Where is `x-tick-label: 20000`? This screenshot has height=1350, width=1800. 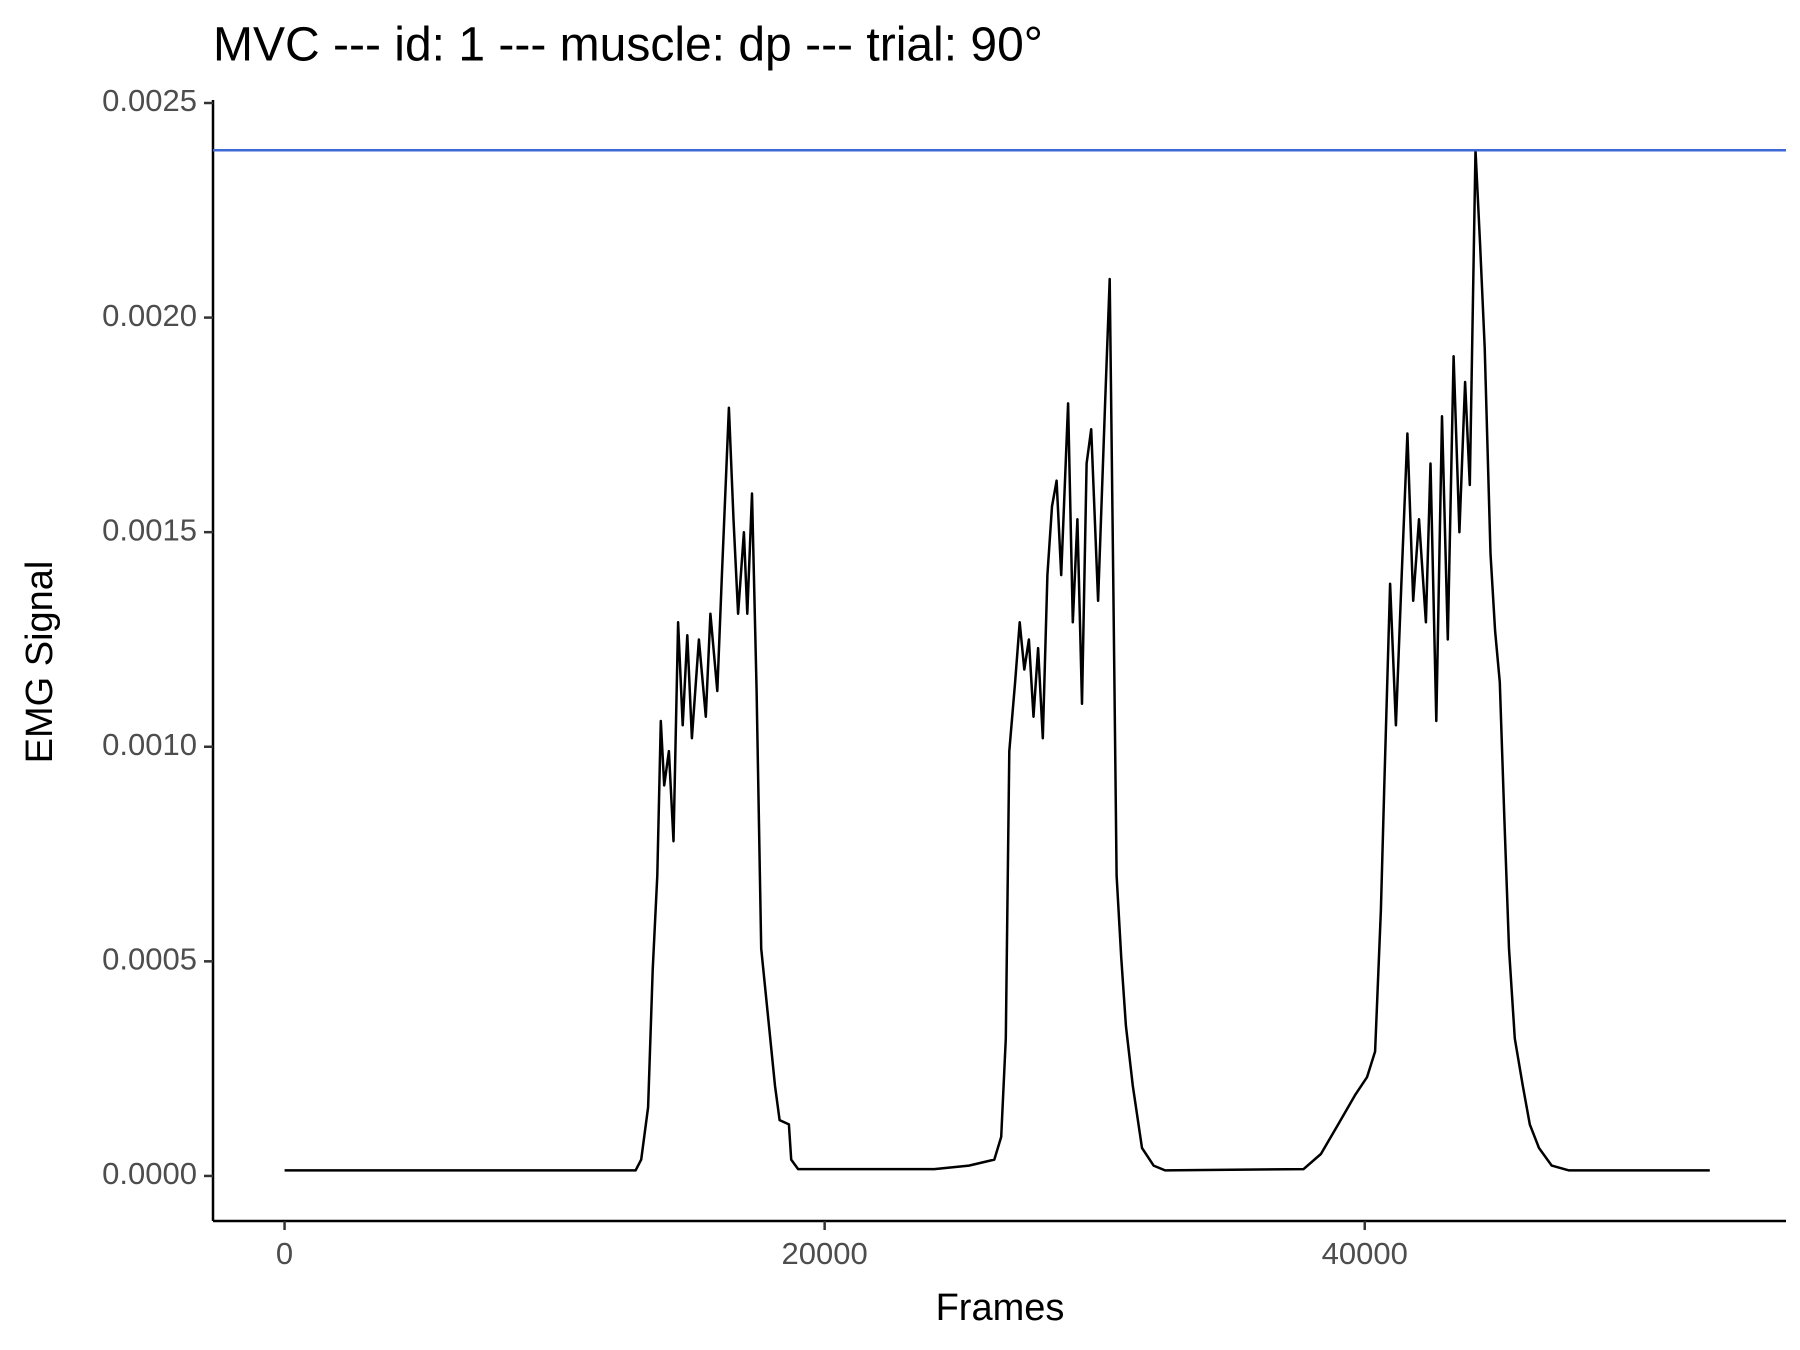
x-tick-label: 20000 is located at coordinates (825, 1253).